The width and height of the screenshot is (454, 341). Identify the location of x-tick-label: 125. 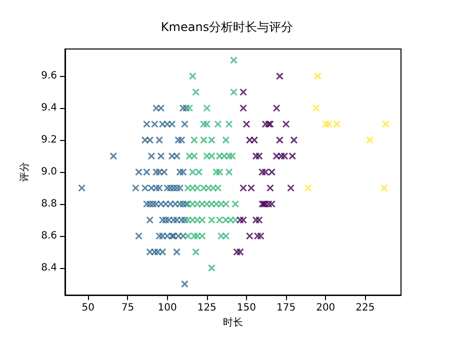
(206, 308).